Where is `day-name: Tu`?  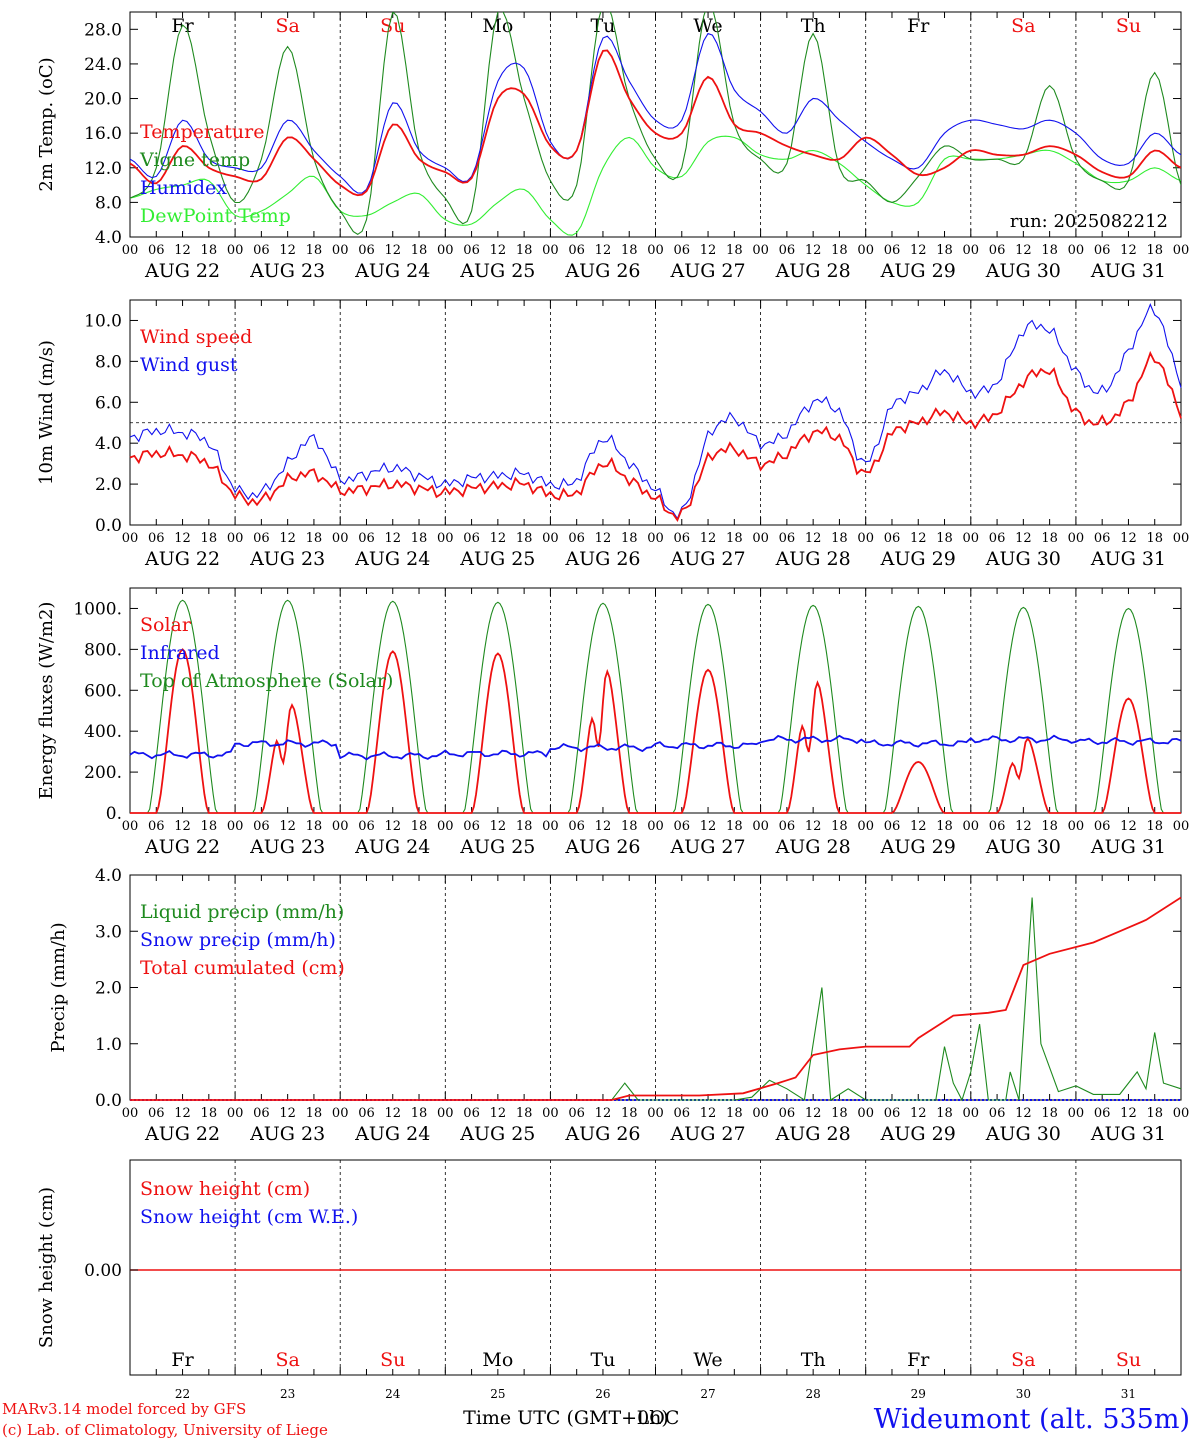
day-name: Tu is located at coordinates (602, 26).